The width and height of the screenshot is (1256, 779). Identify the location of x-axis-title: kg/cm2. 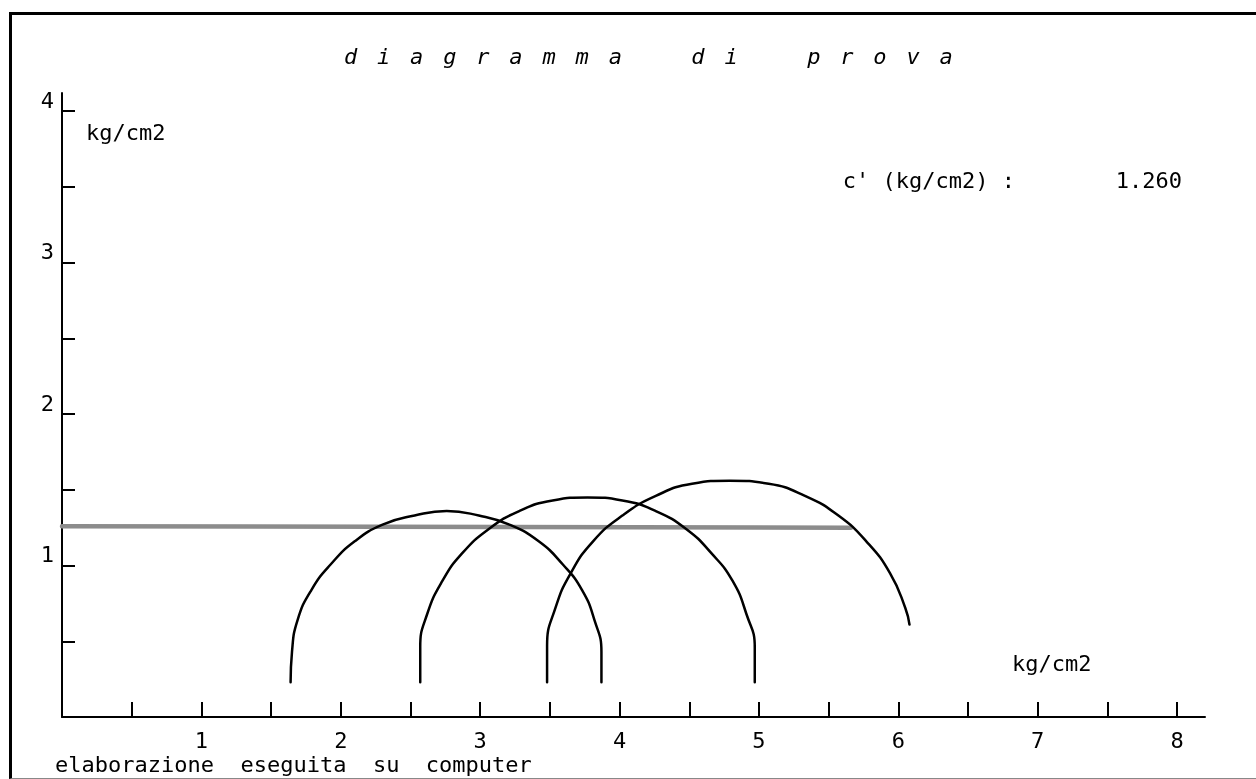
(1052, 663).